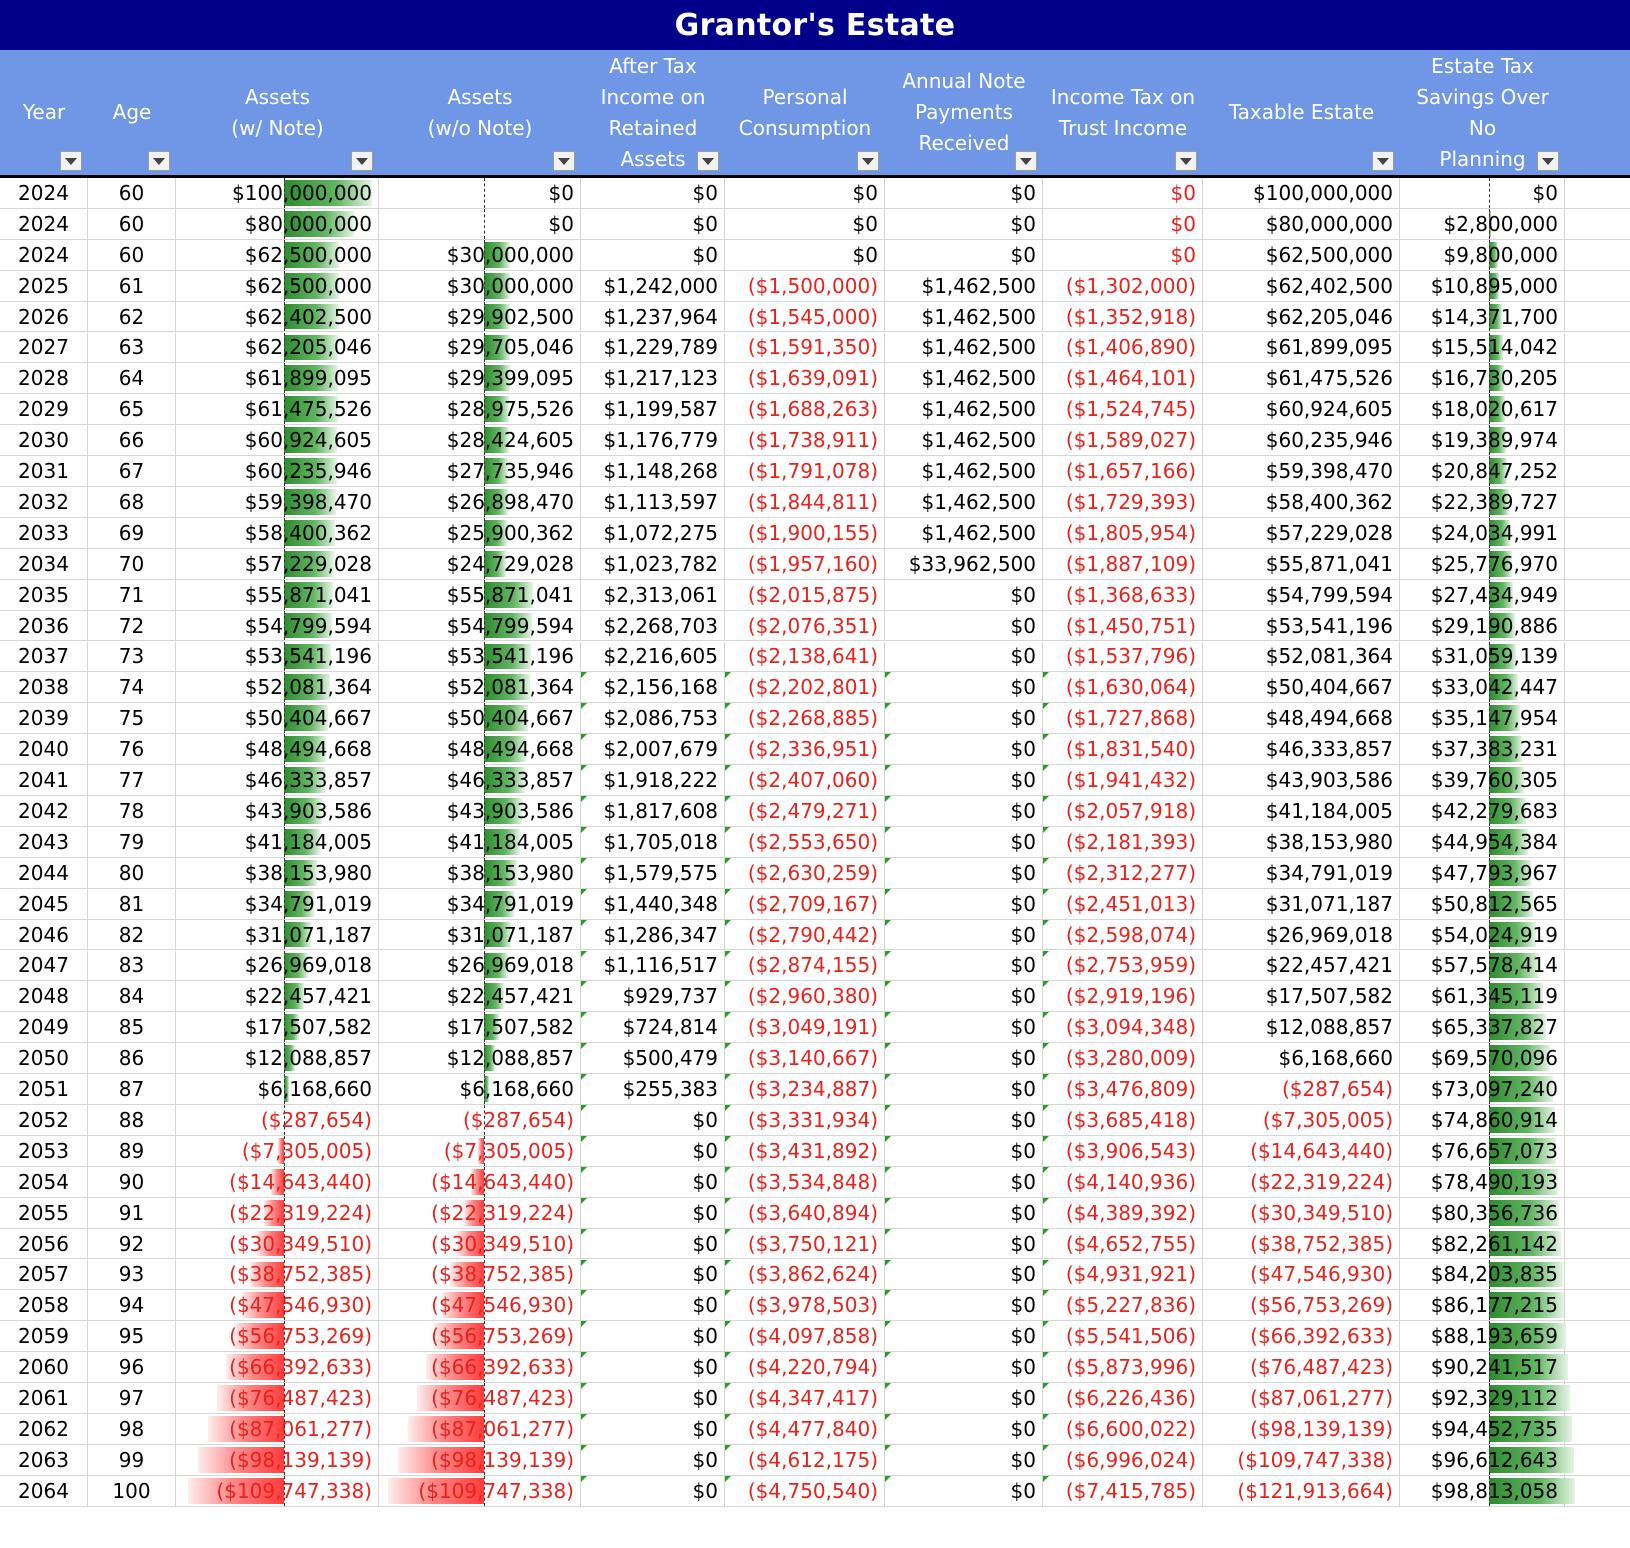 This screenshot has height=1548, width=1630. What do you see at coordinates (132, 563) in the screenshot?
I see `cell-age: 70` at bounding box center [132, 563].